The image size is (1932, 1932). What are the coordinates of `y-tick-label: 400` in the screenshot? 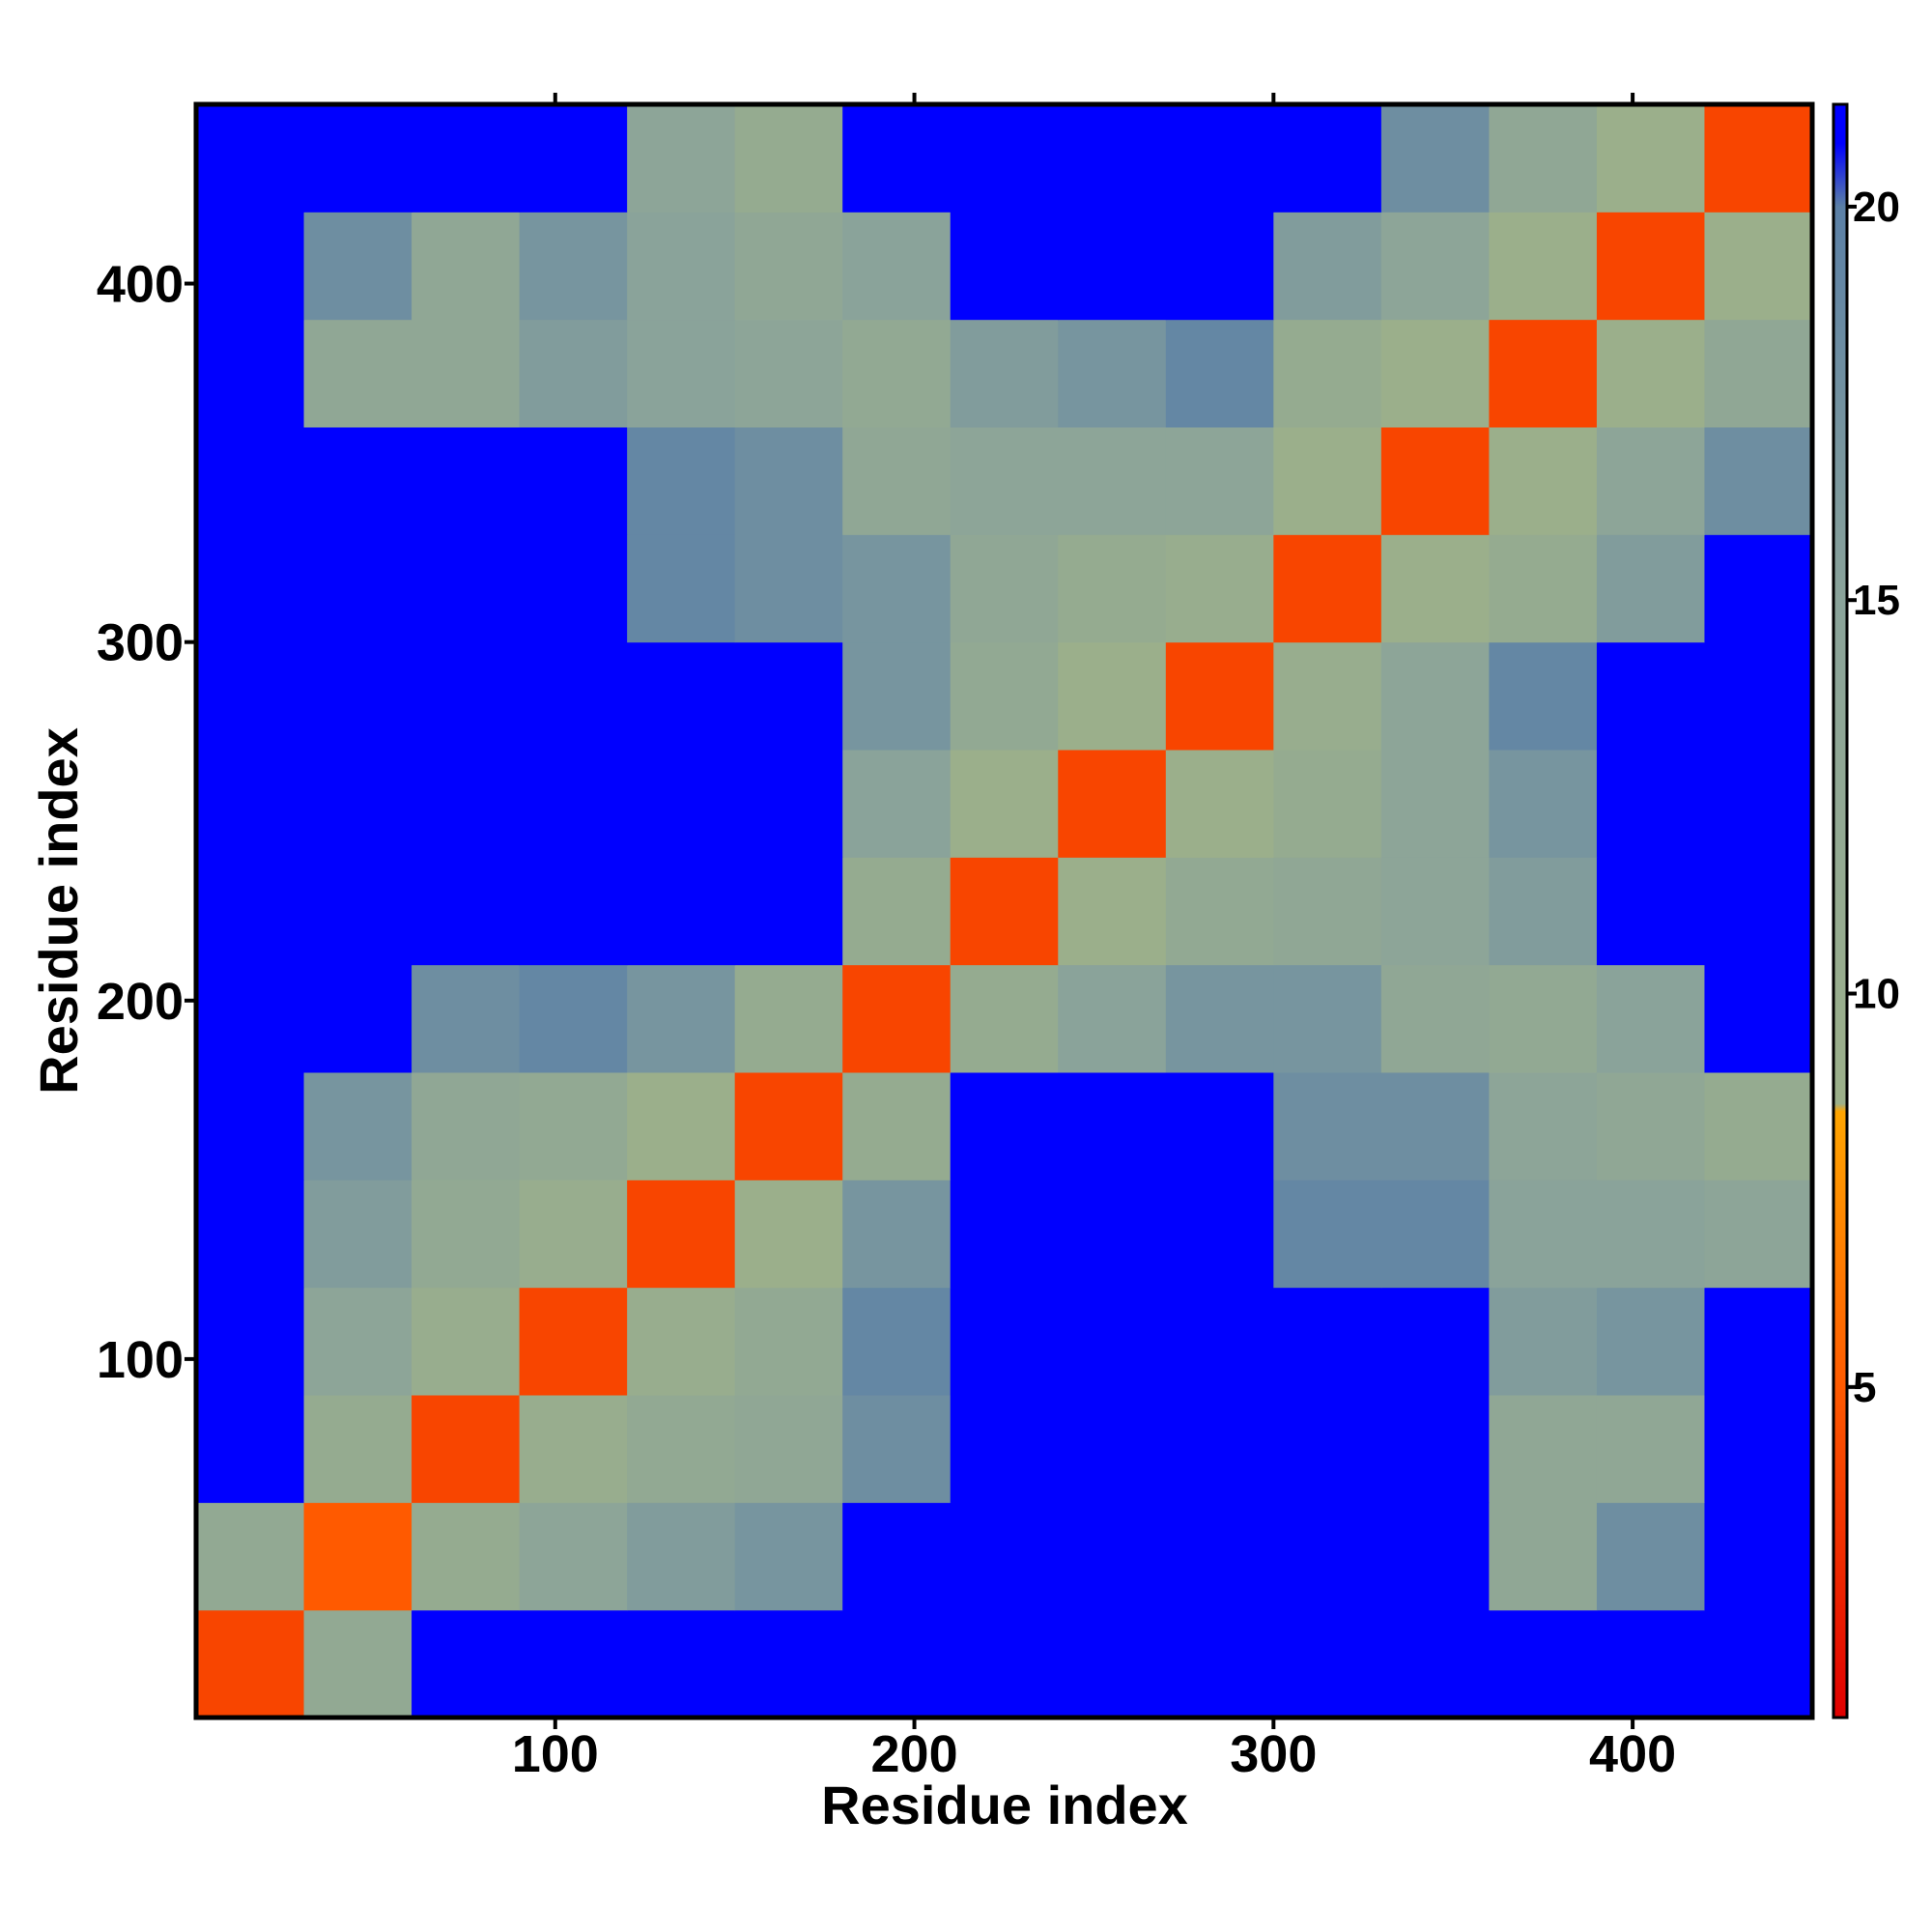 It's located at (140, 285).